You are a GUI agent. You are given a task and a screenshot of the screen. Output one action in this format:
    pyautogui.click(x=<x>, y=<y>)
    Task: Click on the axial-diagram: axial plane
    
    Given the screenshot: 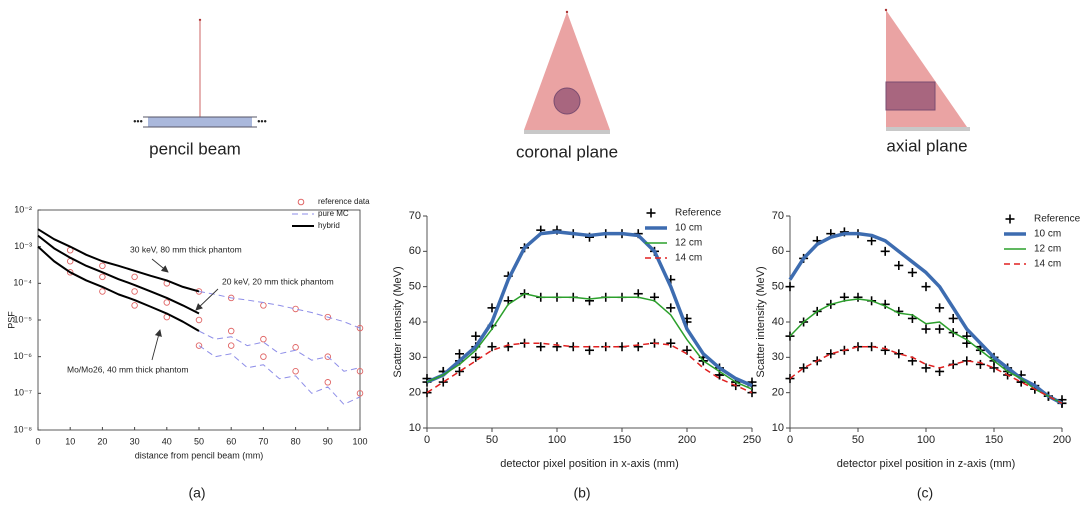 What is the action you would take?
    pyautogui.click(x=927, y=81)
    